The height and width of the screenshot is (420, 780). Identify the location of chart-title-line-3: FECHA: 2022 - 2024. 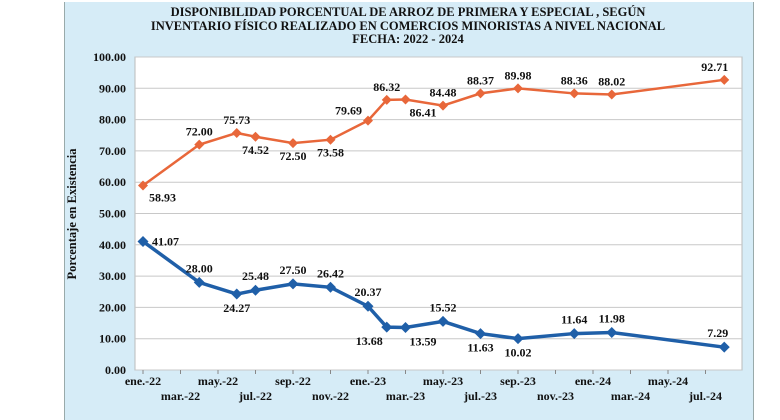
(408, 39).